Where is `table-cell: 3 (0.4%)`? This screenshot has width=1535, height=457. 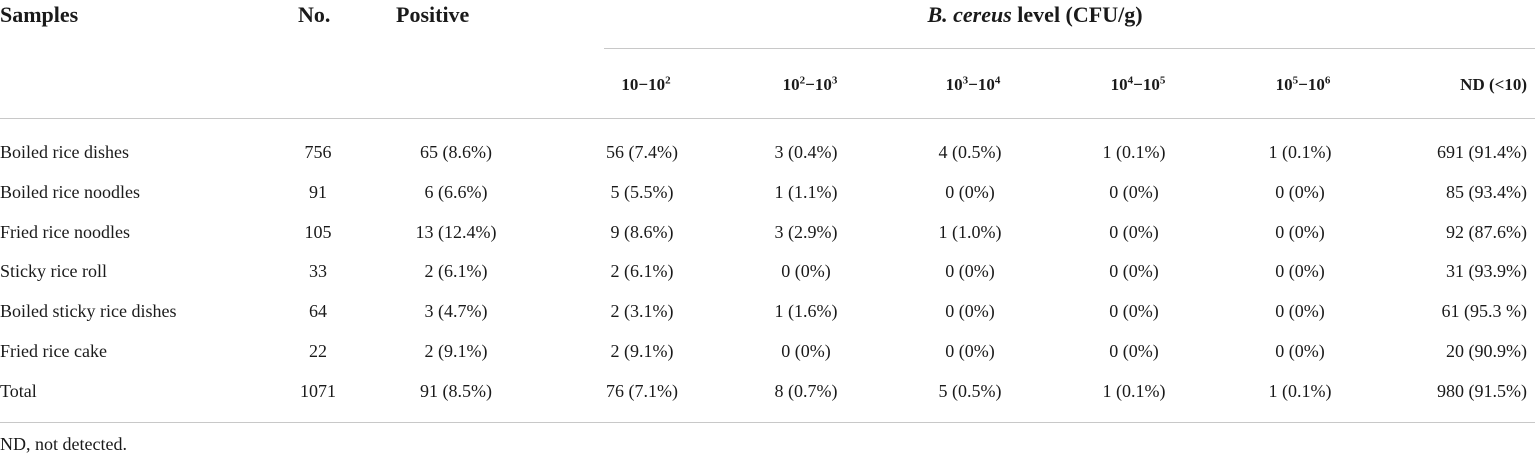
table-cell: 3 (0.4%) is located at coordinates (806, 152).